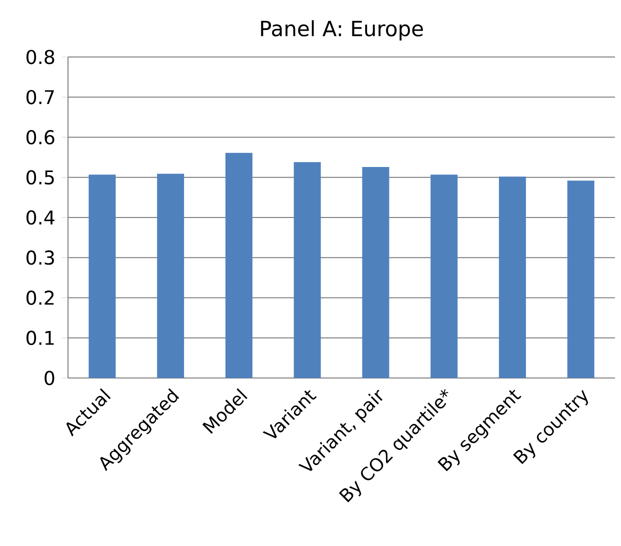  Describe the element at coordinates (40, 137) in the screenshot. I see `y-tick-label: 0.6` at that location.